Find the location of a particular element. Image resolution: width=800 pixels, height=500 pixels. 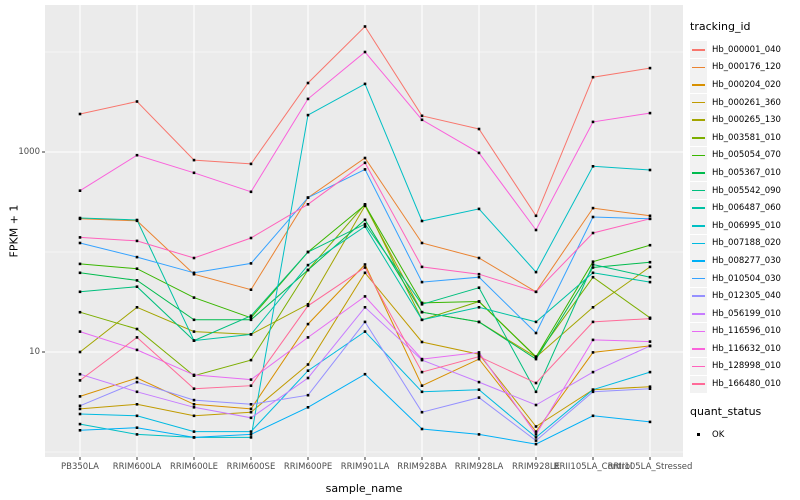

legend-item-Hb_056199_010: Hb_056199_010 is located at coordinates (745, 314).